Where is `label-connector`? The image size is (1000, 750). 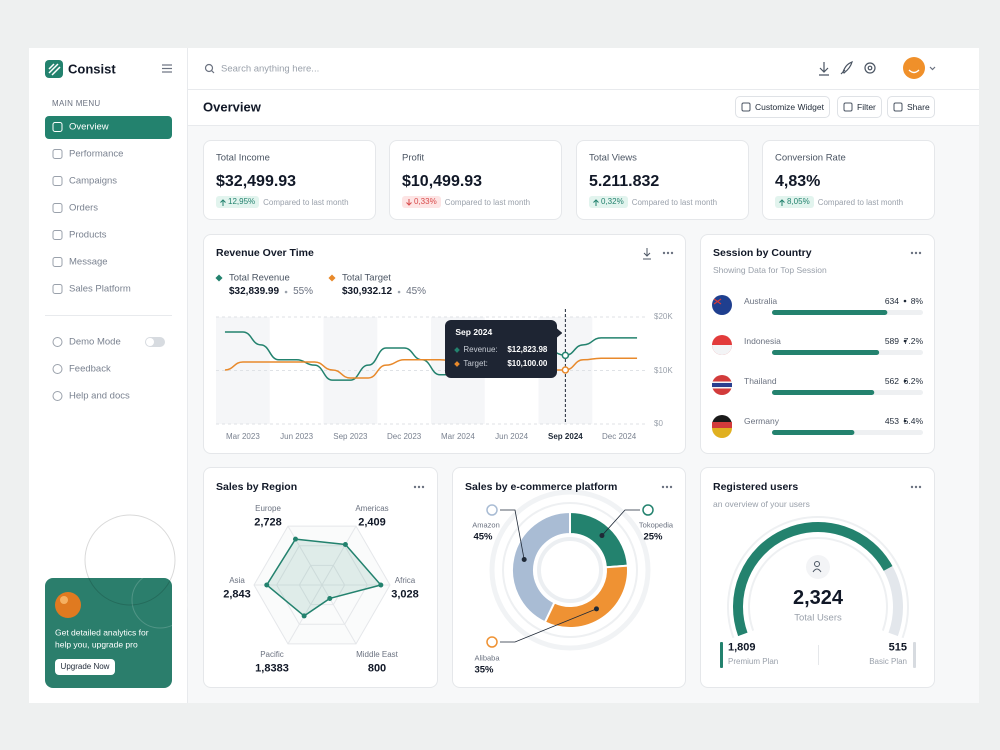
label-connector is located at coordinates (512, 534).